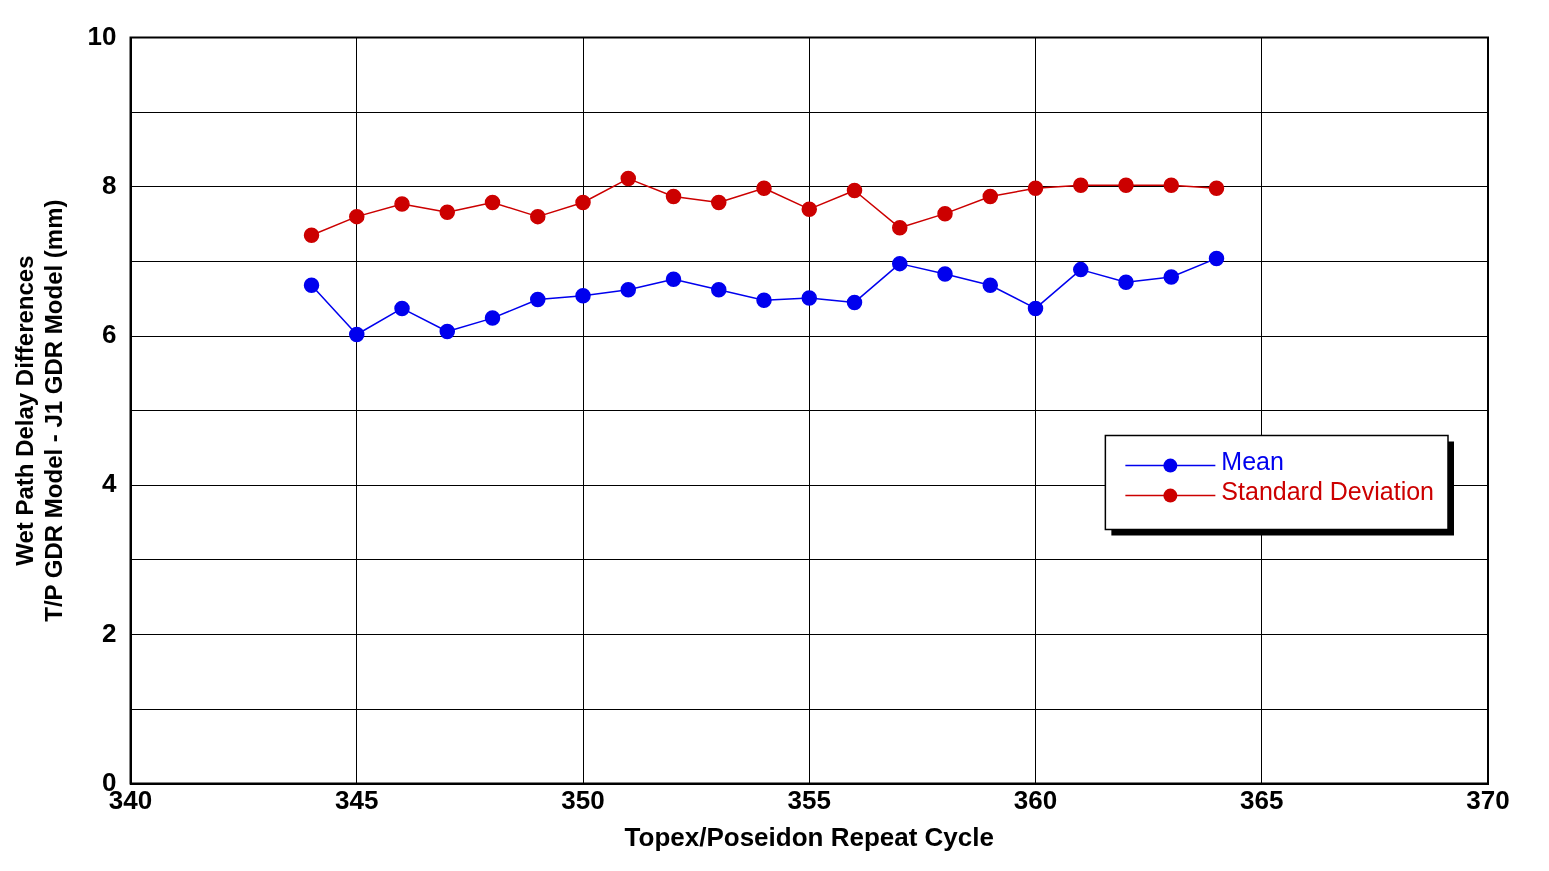 The width and height of the screenshot is (1549, 871). What do you see at coordinates (1488, 800) in the screenshot?
I see `x-tick-label: 370` at bounding box center [1488, 800].